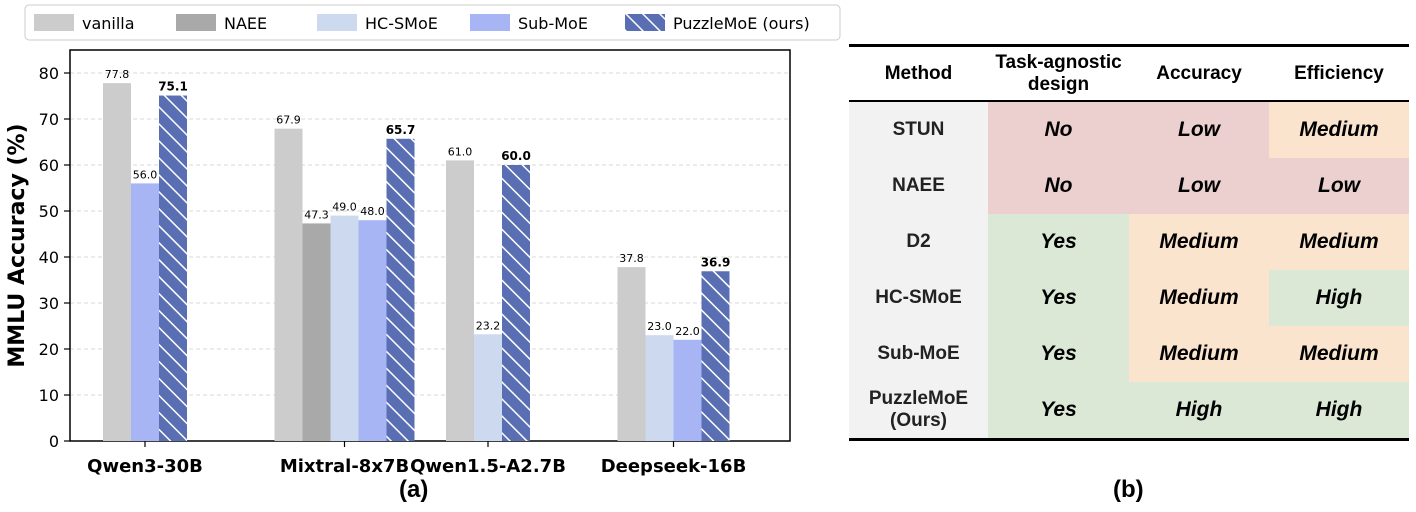 The height and width of the screenshot is (512, 1416). What do you see at coordinates (372, 211) in the screenshot?
I see `data-label: 48.0` at bounding box center [372, 211].